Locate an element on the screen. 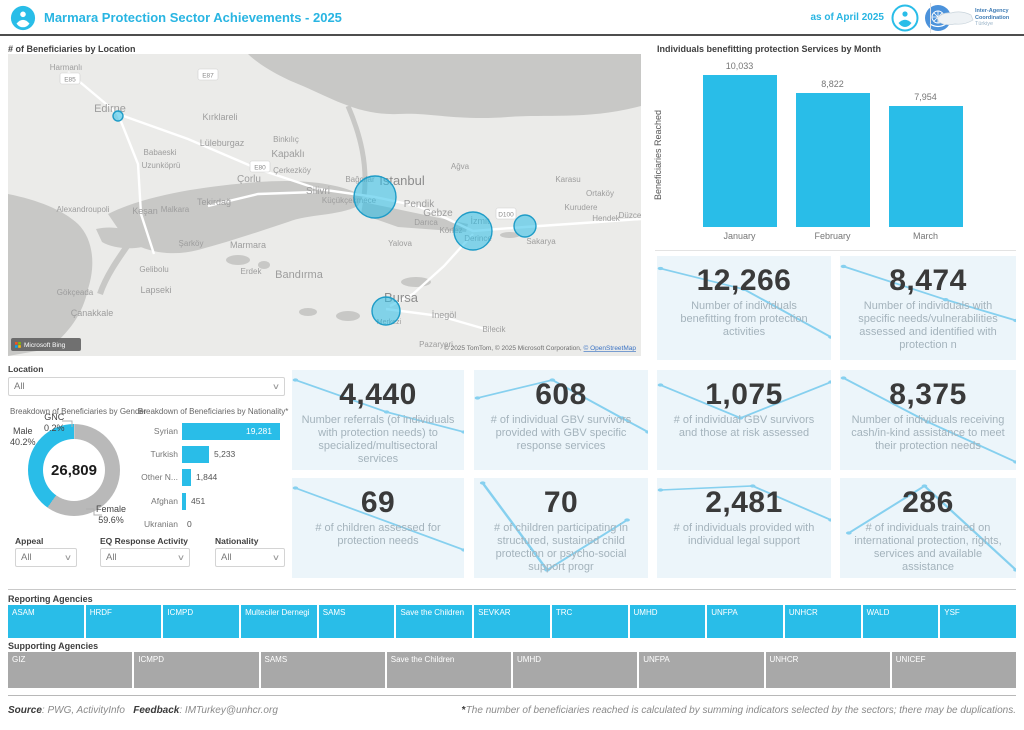  agency-cell-multeciler-dernegi: Multeciler Dernegi is located at coordinates (279, 621).